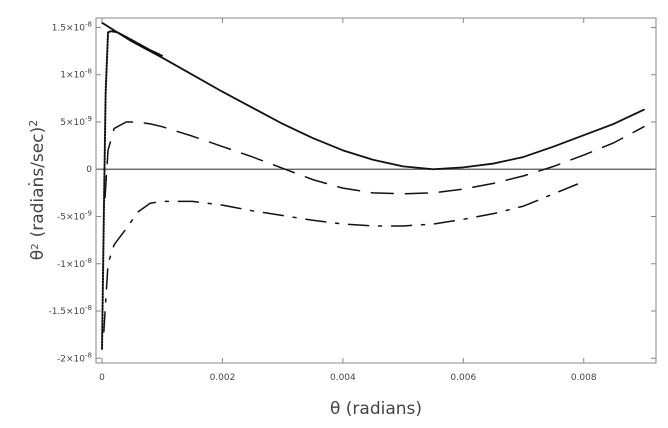 The width and height of the screenshot is (668, 428). What do you see at coordinates (343, 378) in the screenshot?
I see `x-tick-label: 0.004` at bounding box center [343, 378].